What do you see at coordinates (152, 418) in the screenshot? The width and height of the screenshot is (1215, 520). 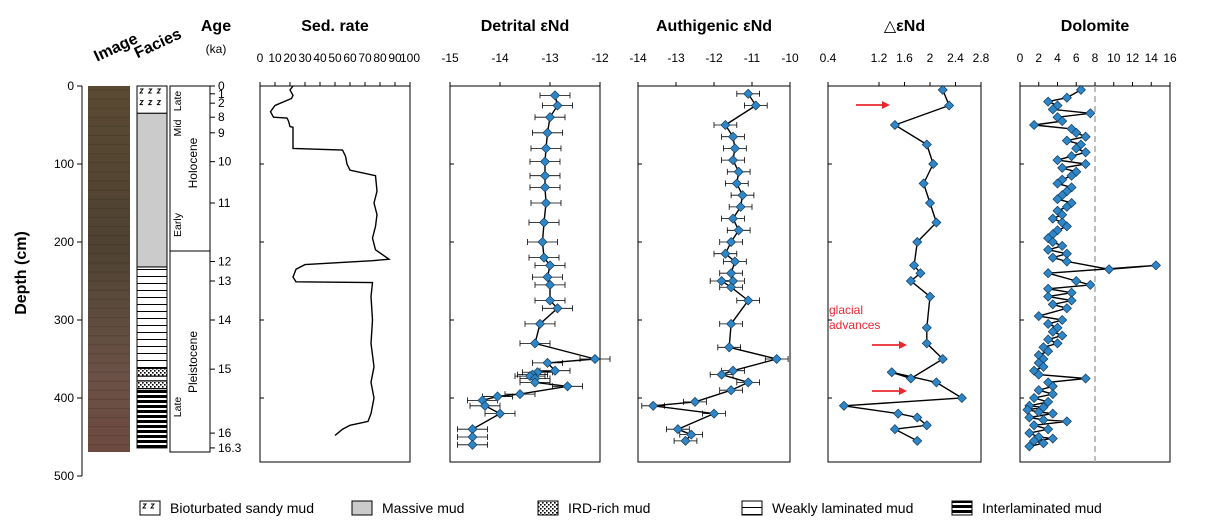 I see `facies-inter` at bounding box center [152, 418].